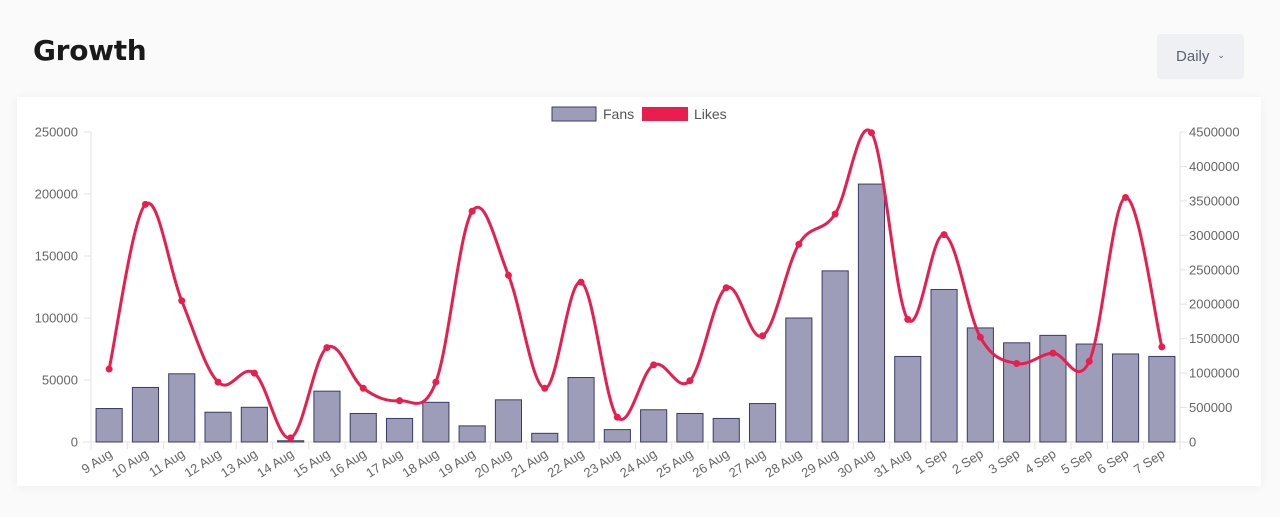 The image size is (1280, 517). What do you see at coordinates (1214, 373) in the screenshot?
I see `y-right-tick-label: 1000000` at bounding box center [1214, 373].